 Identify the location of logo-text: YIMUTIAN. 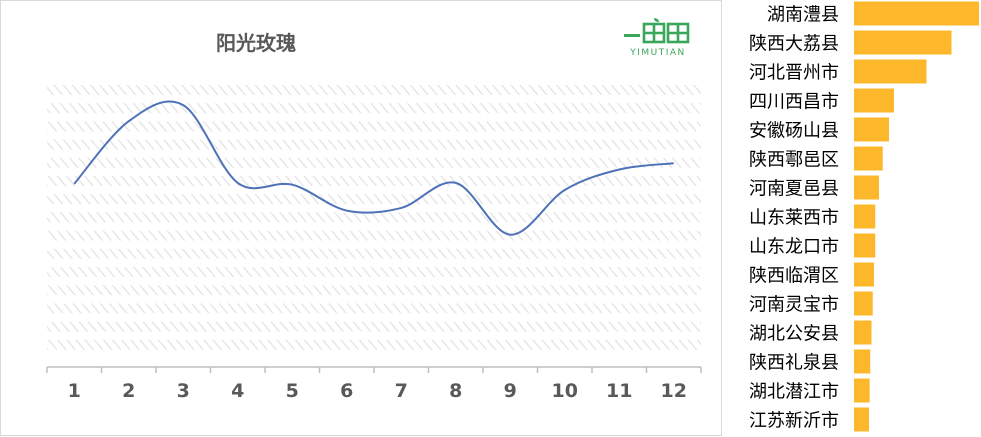
(658, 53).